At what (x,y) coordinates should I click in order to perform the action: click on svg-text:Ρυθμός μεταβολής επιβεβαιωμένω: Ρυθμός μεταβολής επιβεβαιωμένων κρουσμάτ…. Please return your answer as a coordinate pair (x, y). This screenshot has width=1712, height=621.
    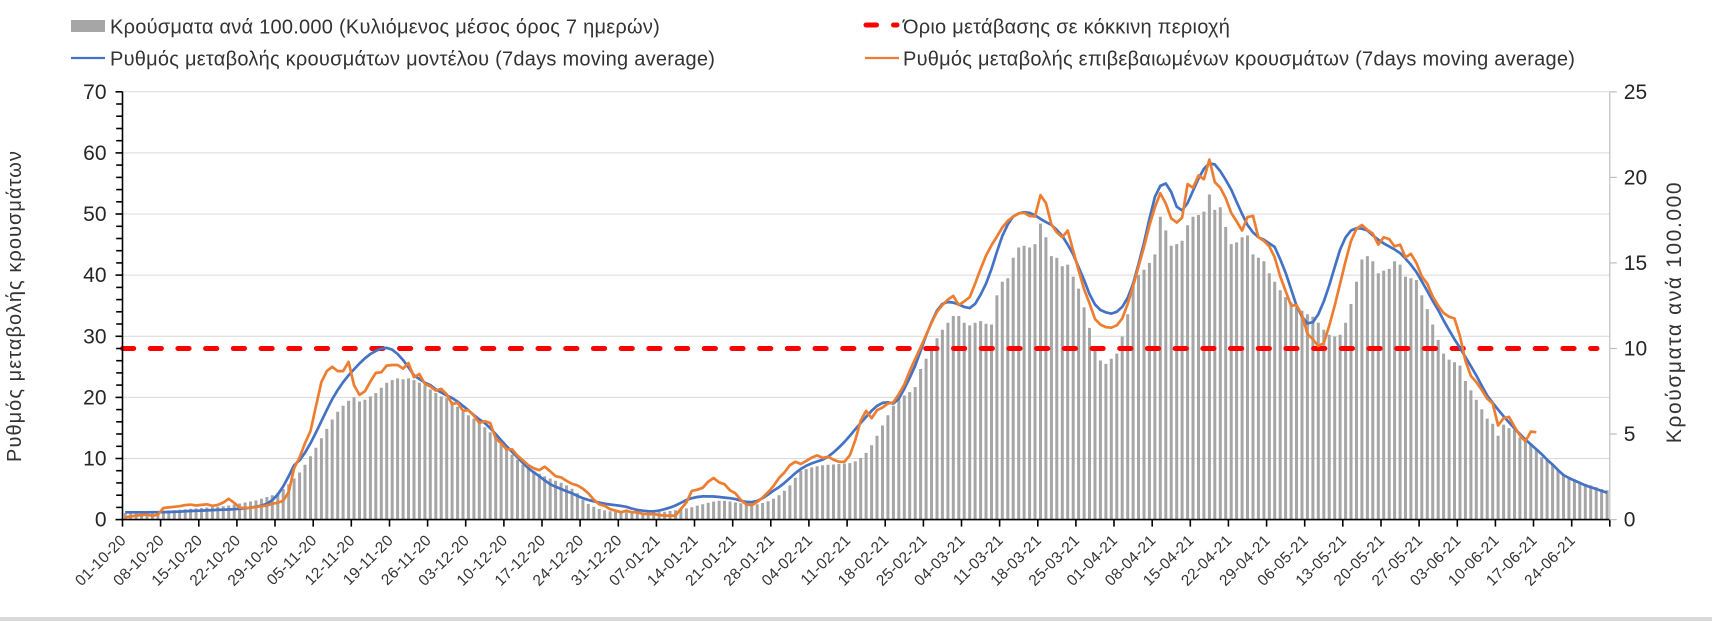
    Looking at the image, I should click on (1239, 60).